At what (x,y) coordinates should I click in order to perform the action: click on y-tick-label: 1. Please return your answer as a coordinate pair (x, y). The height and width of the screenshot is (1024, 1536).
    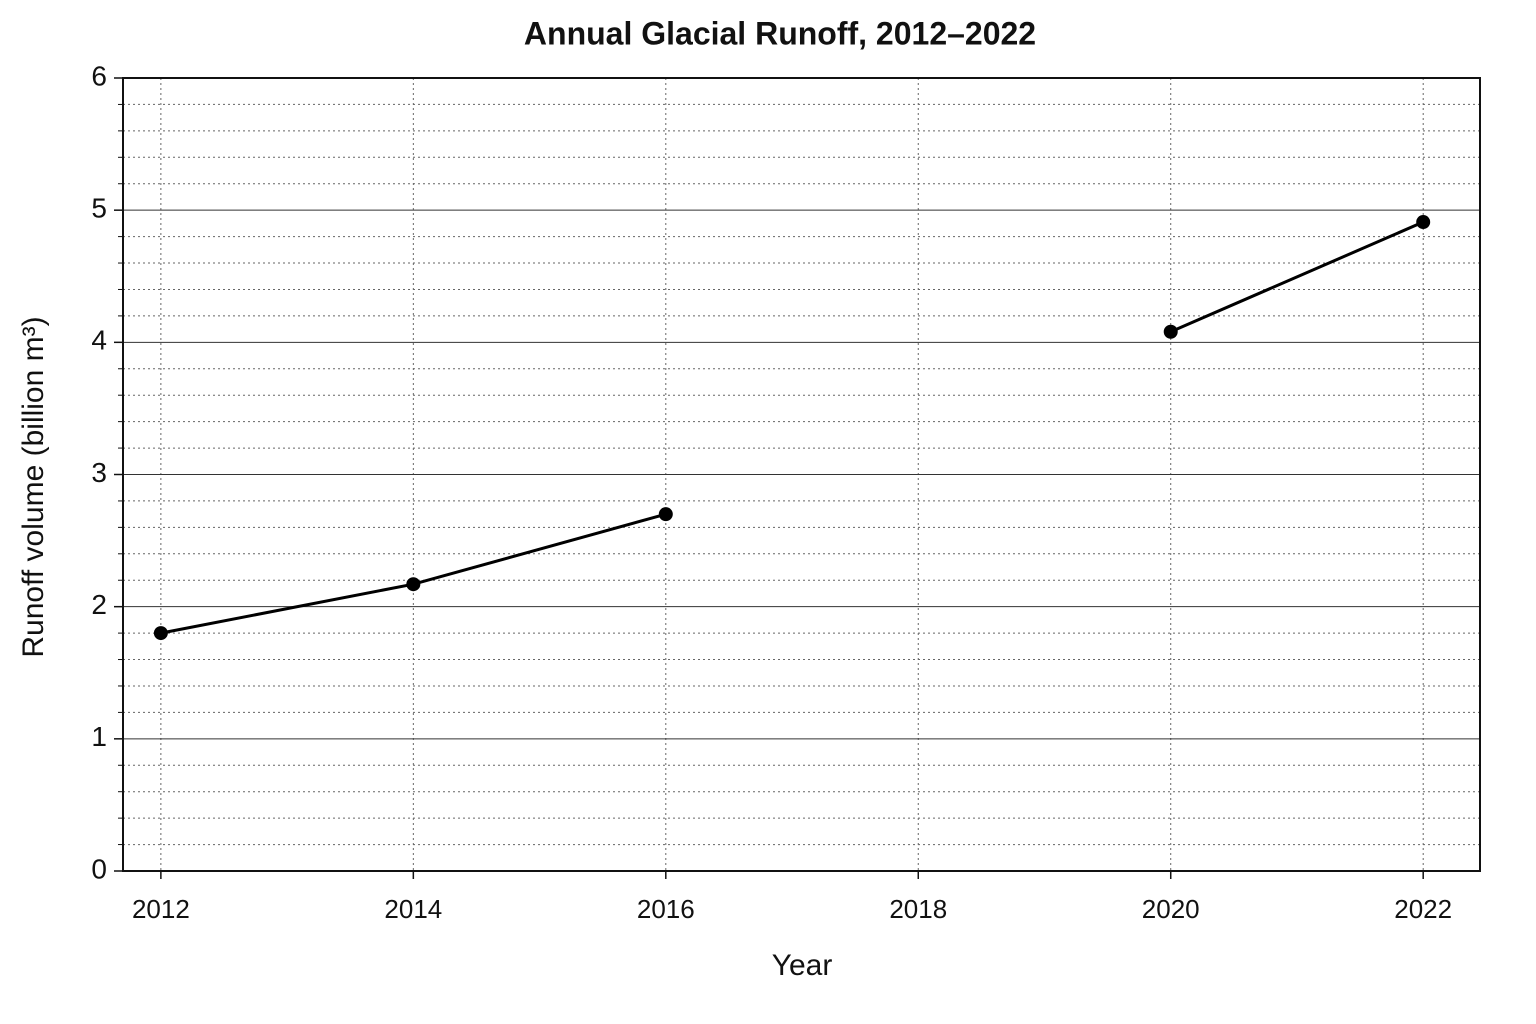
    Looking at the image, I should click on (99, 736).